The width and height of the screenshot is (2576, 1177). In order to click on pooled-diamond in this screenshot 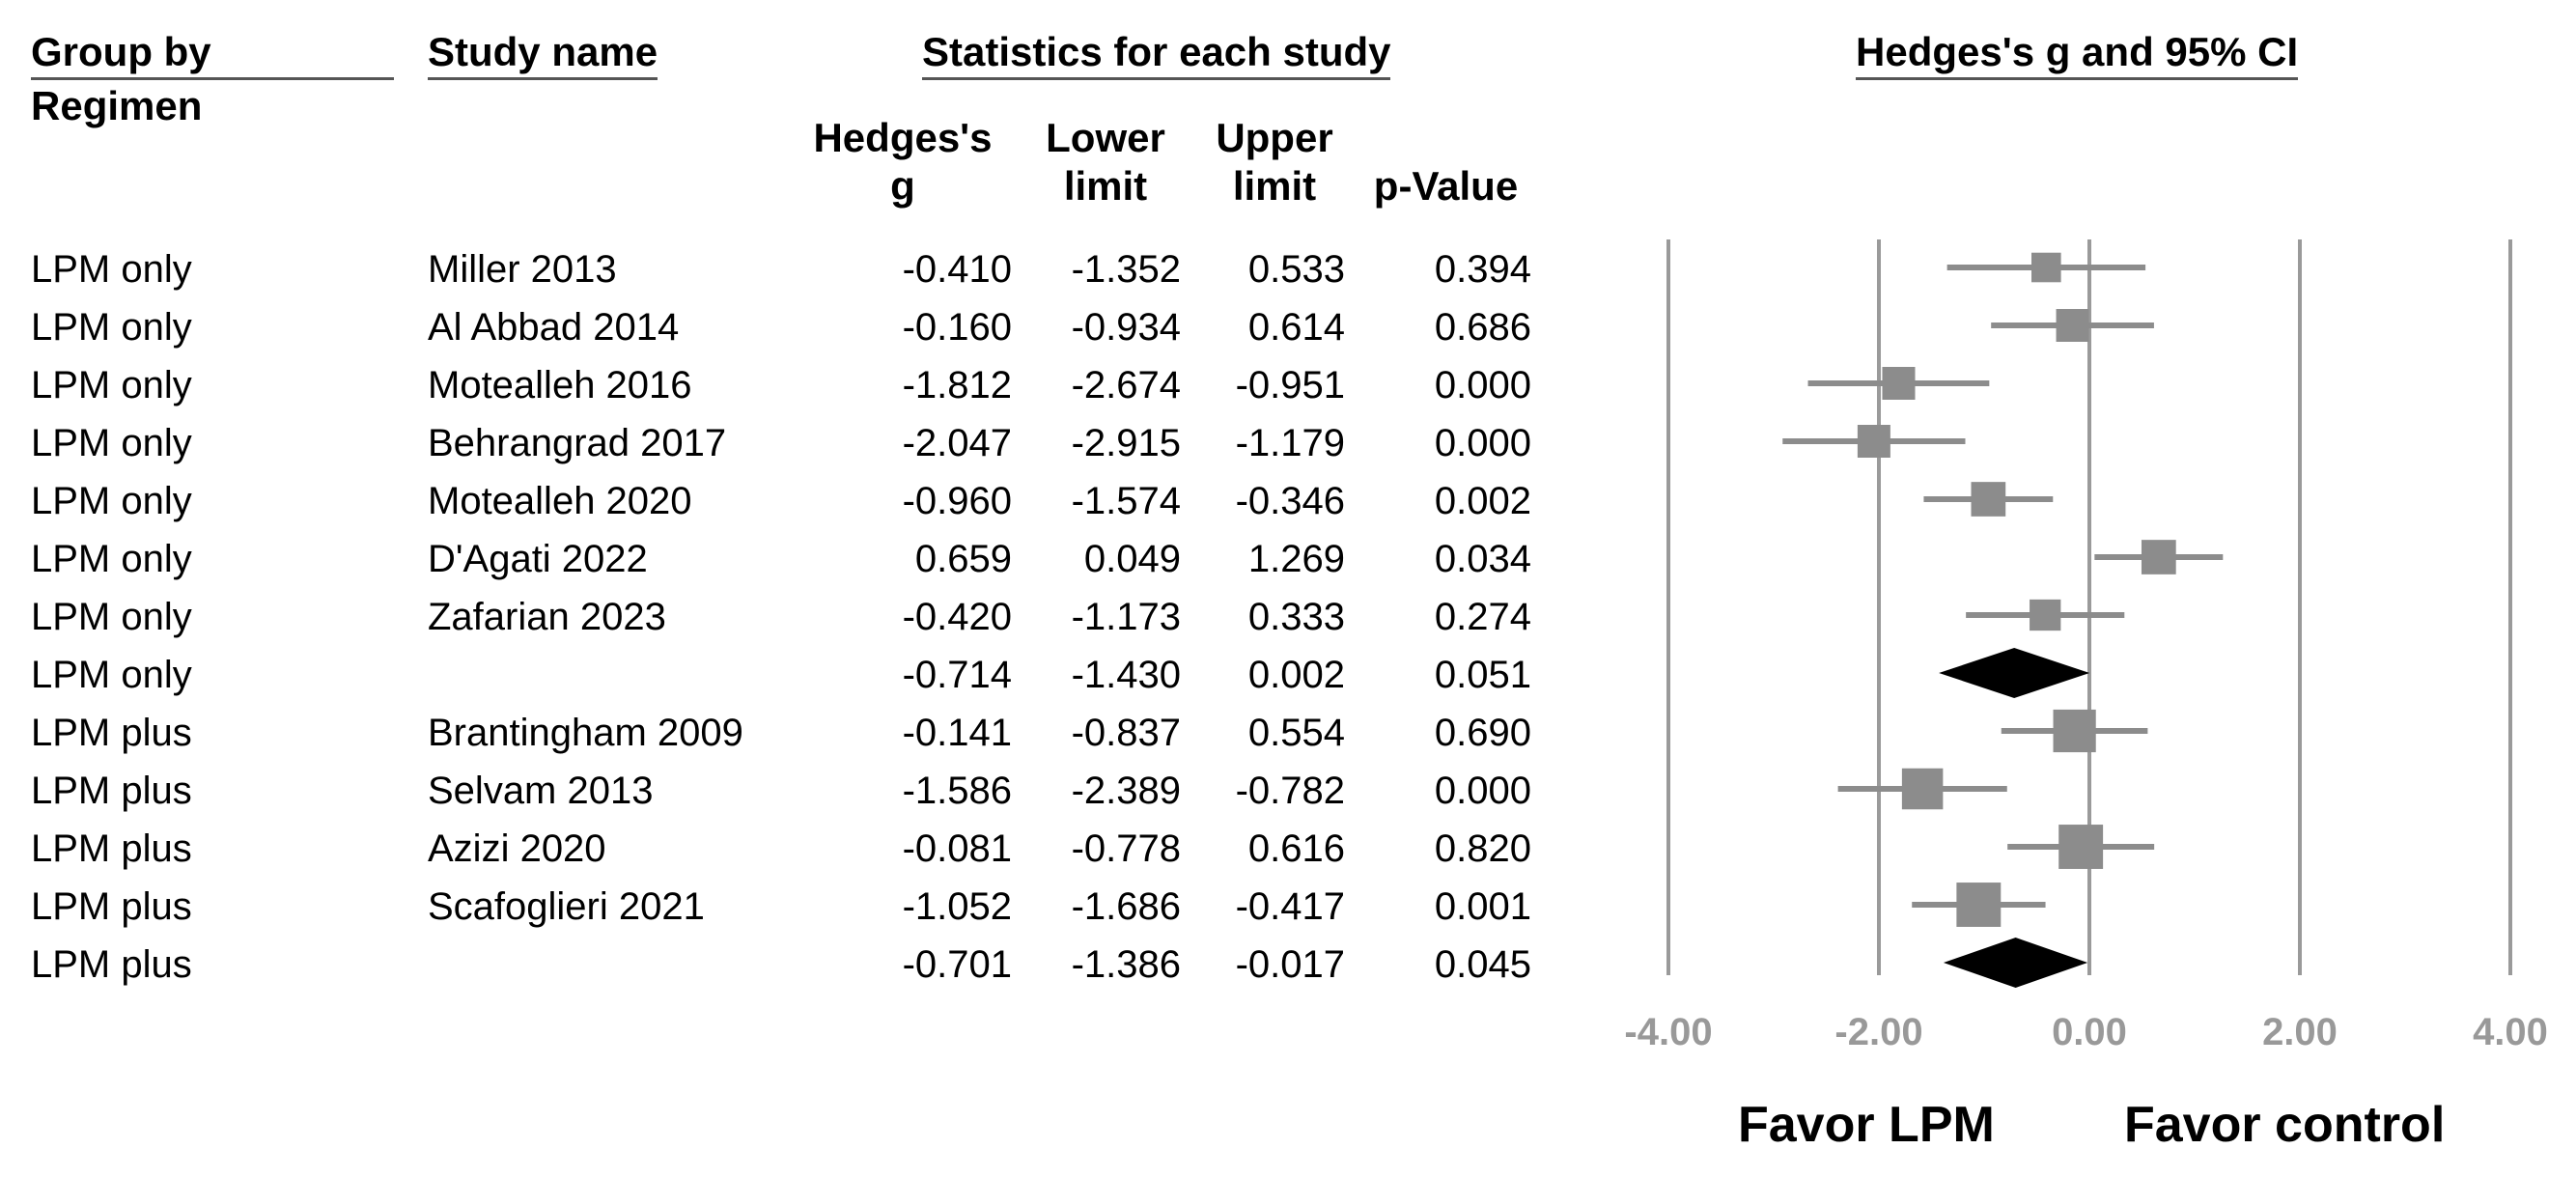, I will do `click(2016, 963)`.